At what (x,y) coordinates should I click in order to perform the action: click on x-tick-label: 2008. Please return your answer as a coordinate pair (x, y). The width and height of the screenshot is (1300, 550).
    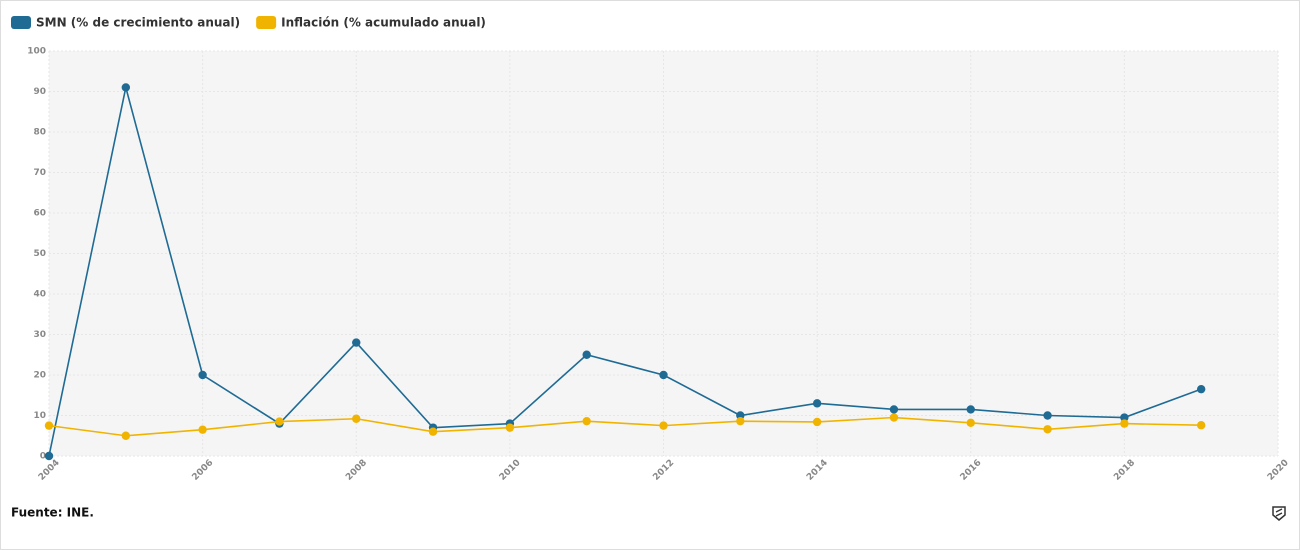
    Looking at the image, I should click on (356, 470).